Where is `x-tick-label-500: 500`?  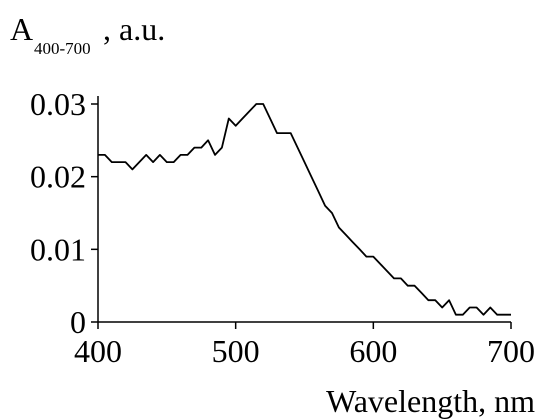
x-tick-label-500: 500 is located at coordinates (236, 351).